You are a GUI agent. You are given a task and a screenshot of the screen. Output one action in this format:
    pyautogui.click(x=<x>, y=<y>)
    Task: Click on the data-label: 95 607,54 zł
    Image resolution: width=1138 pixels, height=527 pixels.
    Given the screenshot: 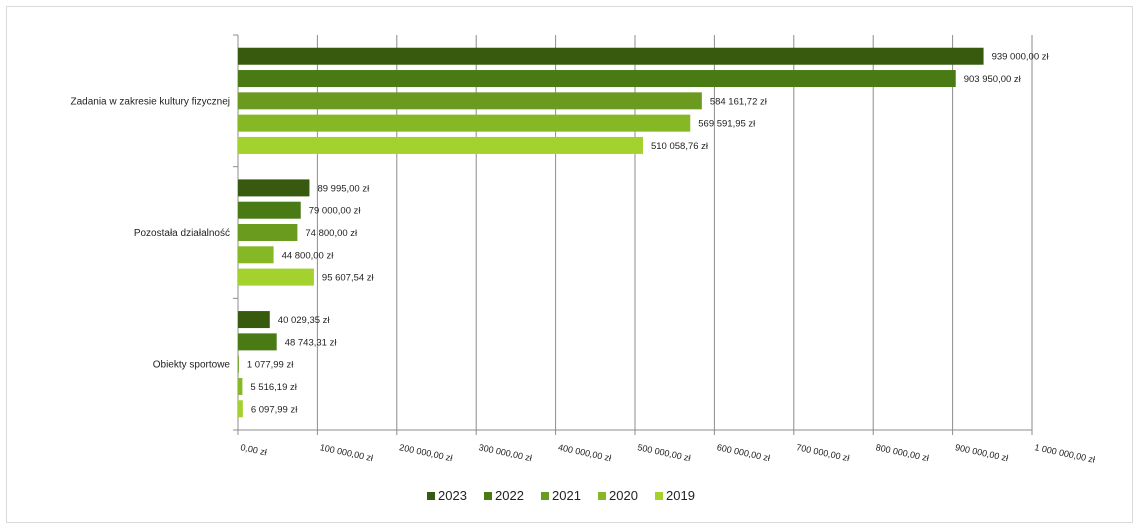 What is the action you would take?
    pyautogui.click(x=348, y=278)
    